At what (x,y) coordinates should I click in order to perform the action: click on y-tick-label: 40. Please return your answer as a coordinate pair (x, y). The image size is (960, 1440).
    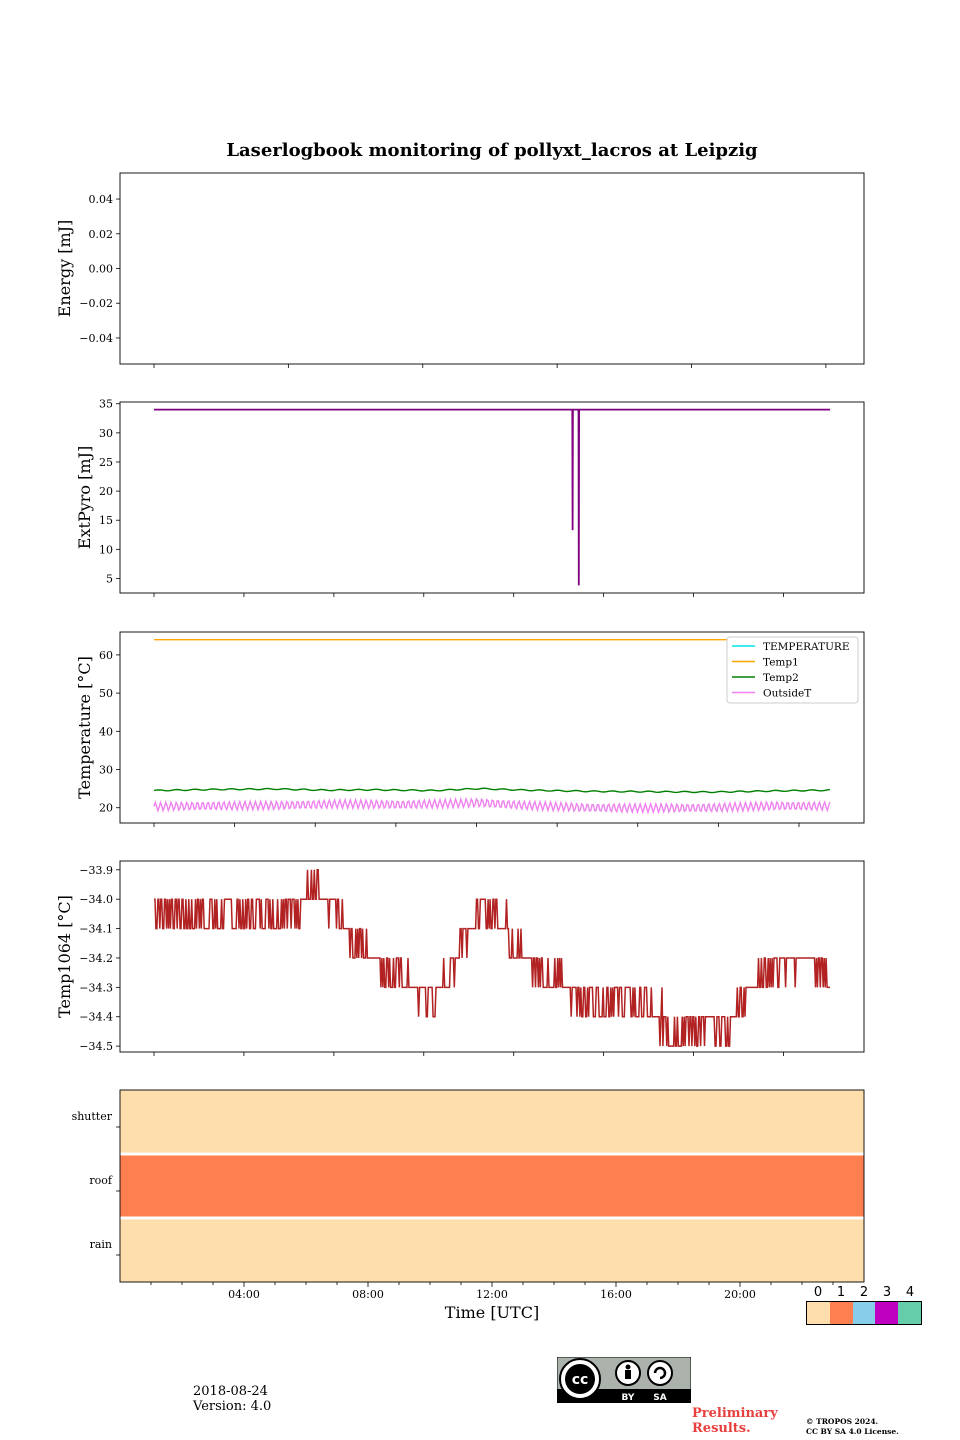
    Looking at the image, I should click on (106, 731).